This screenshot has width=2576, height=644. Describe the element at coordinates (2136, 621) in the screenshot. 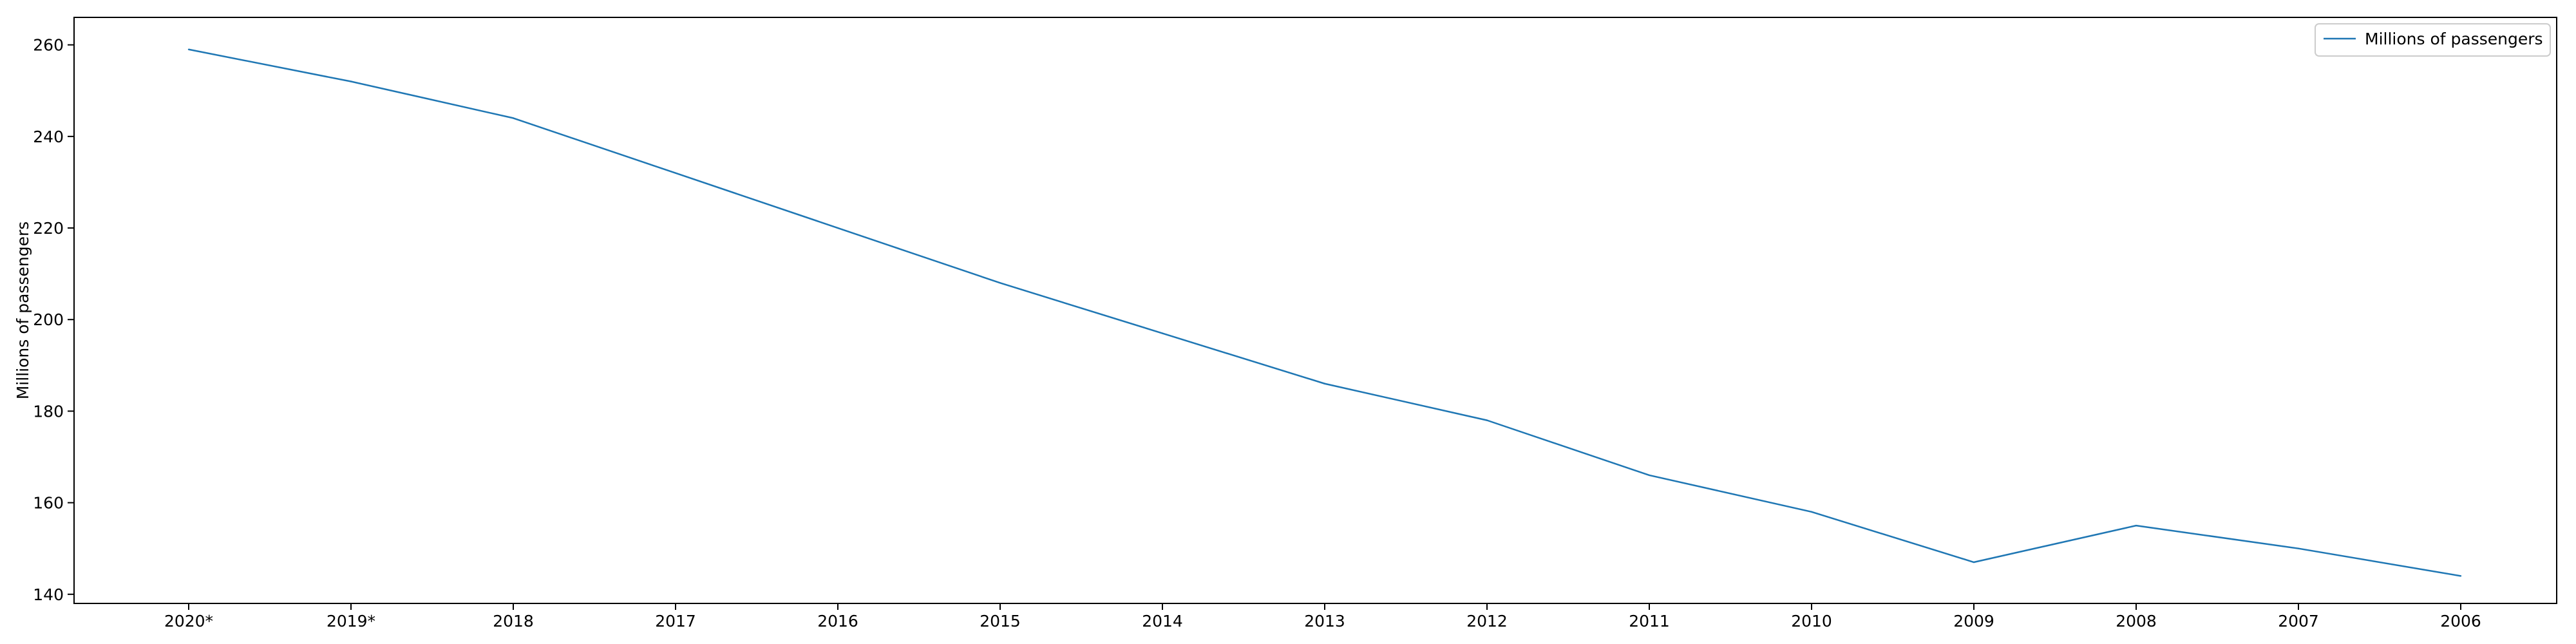

I see `x-tick-label: 2008` at that location.